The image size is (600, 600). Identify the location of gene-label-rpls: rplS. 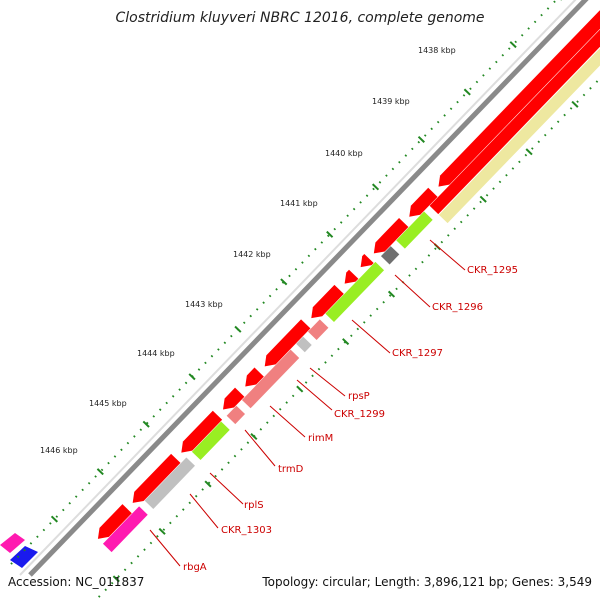
(254, 505).